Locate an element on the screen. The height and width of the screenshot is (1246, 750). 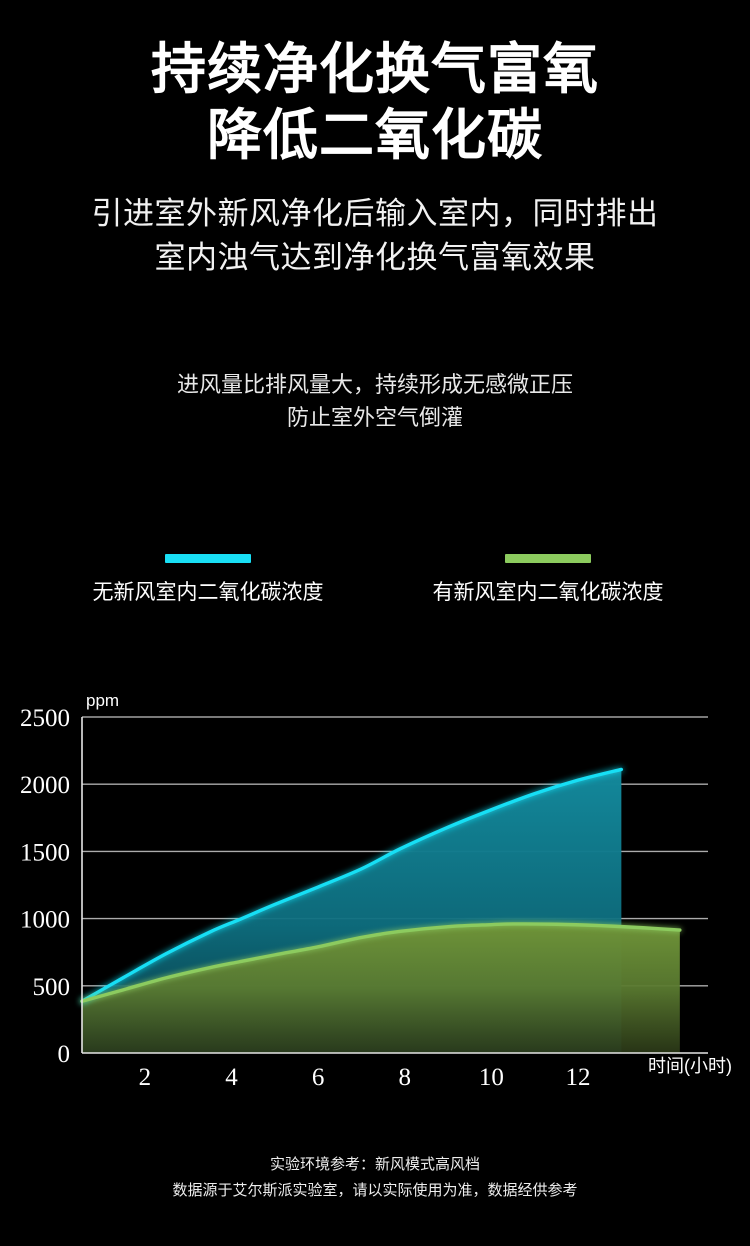
headline-line-2: 降低二氧化碳 is located at coordinates (374, 135).